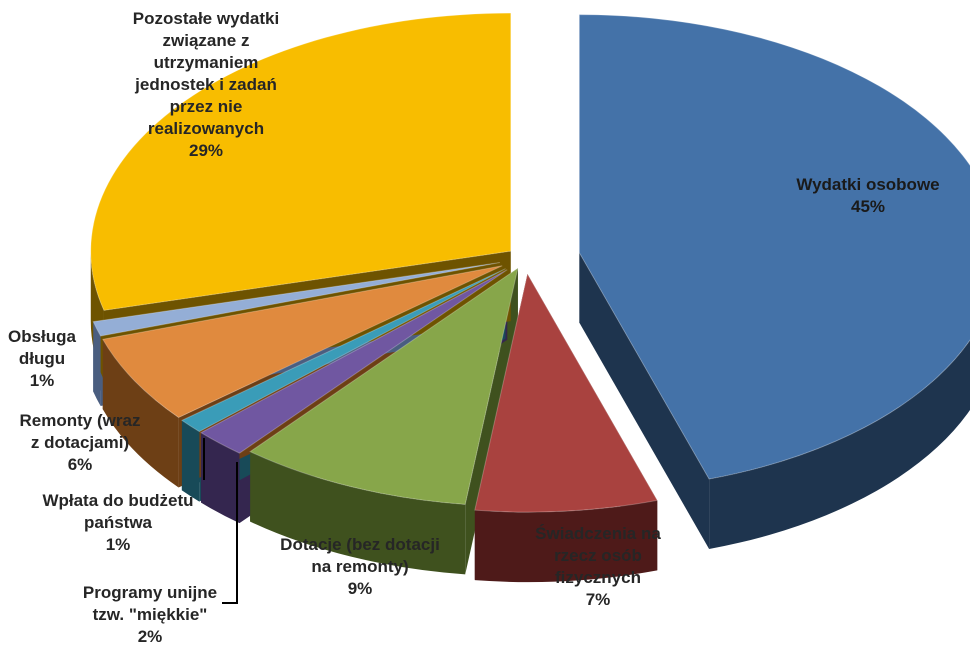 This screenshot has height=652, width=970. What do you see at coordinates (343, 350) in the screenshot?
I see `pie-slice-wplata-budzet` at bounding box center [343, 350].